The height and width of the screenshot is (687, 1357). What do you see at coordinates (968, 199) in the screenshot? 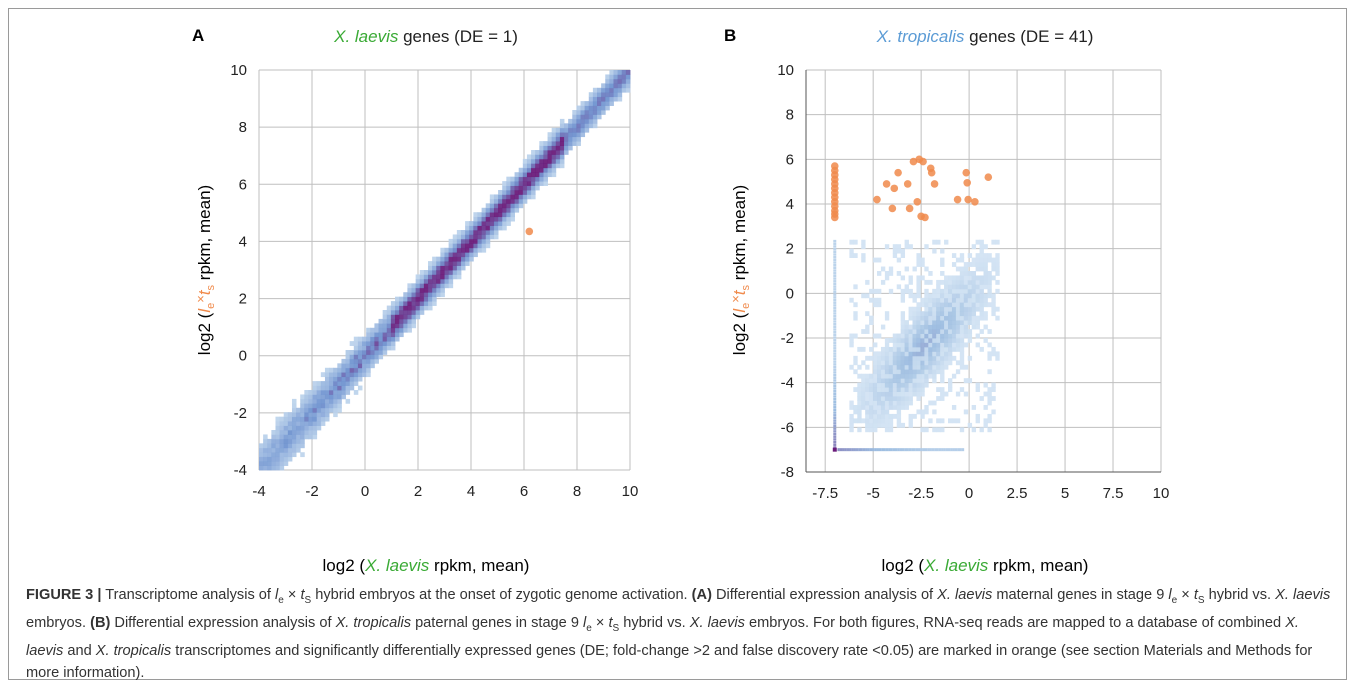
I see `panel-b-de-point` at bounding box center [968, 199].